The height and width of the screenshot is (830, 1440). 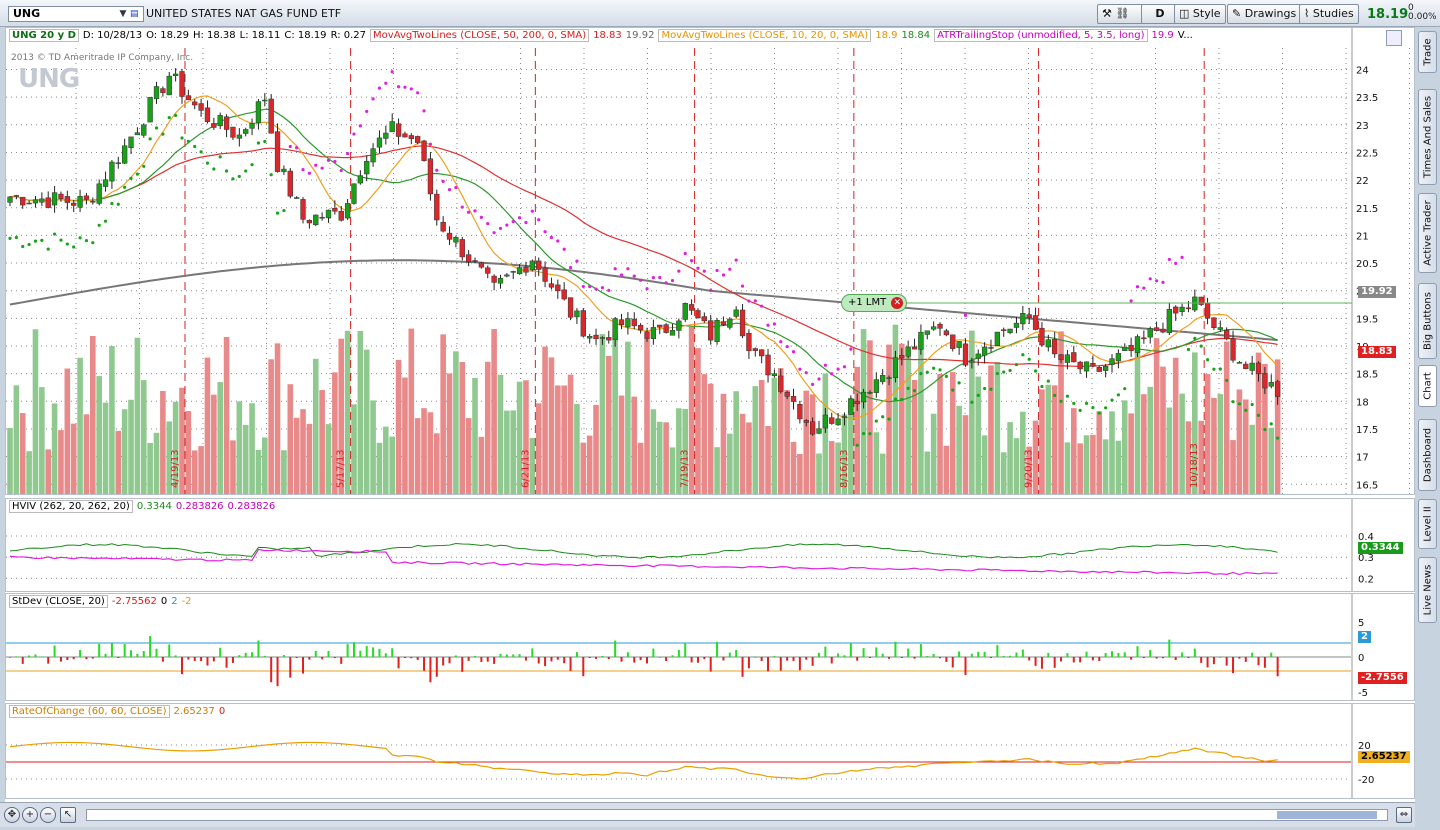 I want to click on period-label: UNG 20 y D, so click(x=44, y=35).